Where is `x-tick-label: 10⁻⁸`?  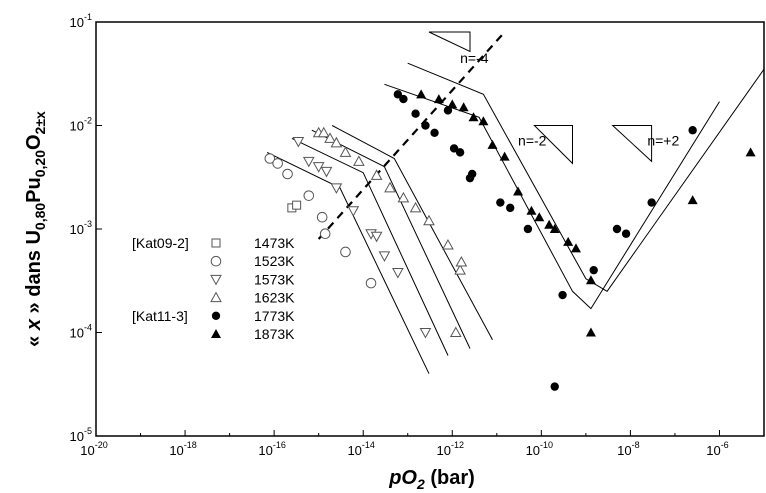 x-tick-label: 10⁻⁸ is located at coordinates (628, 449).